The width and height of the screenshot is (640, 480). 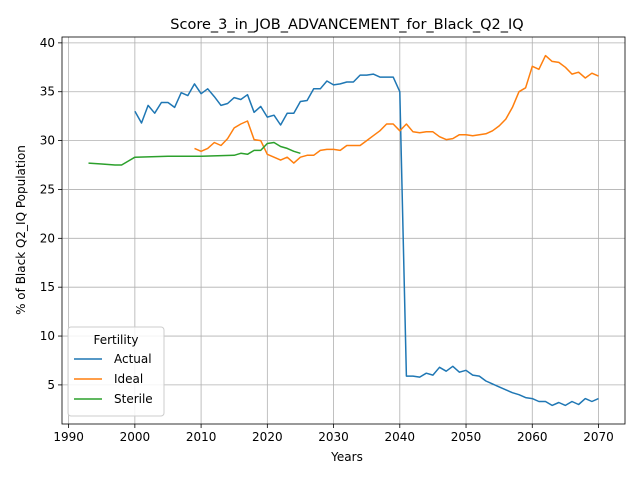 What do you see at coordinates (396, 109) in the screenshot?
I see `series-line-ideal` at bounding box center [396, 109].